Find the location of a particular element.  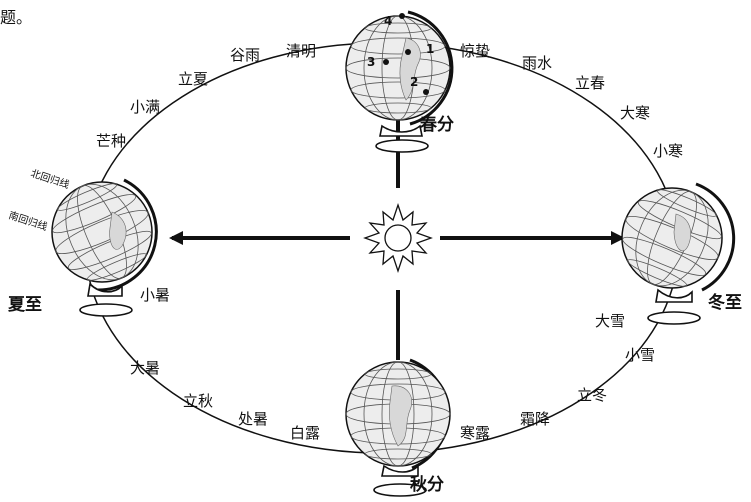

term-lidong: 立冬 is located at coordinates (592, 395).